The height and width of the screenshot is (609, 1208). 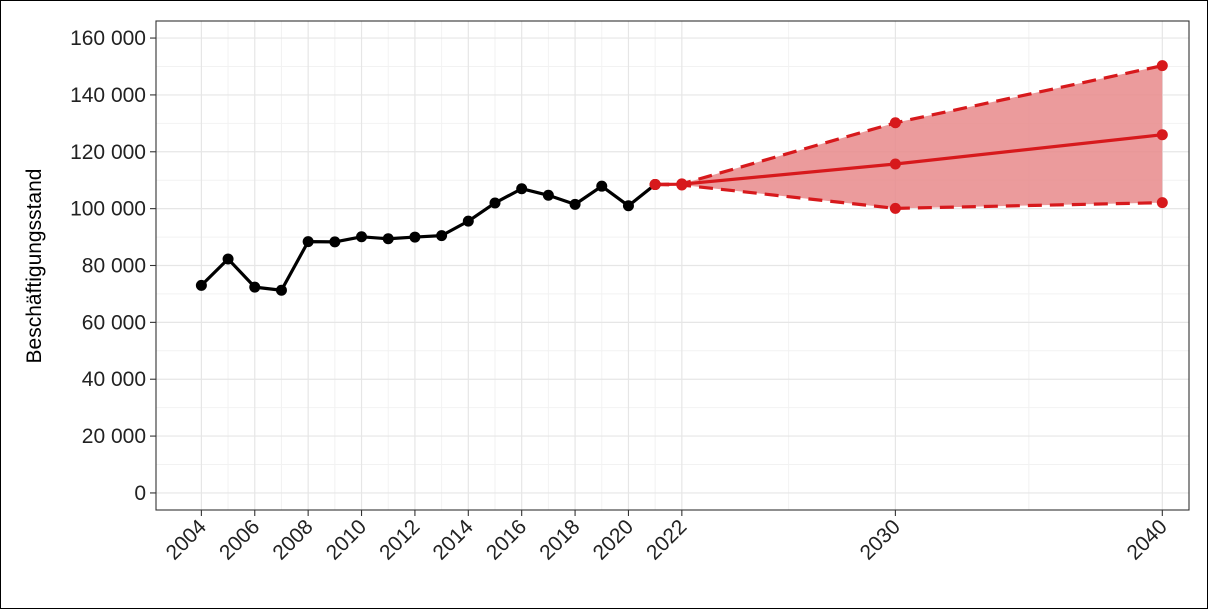 What do you see at coordinates (559, 539) in the screenshot?
I see `x-tick-label: 2018` at bounding box center [559, 539].